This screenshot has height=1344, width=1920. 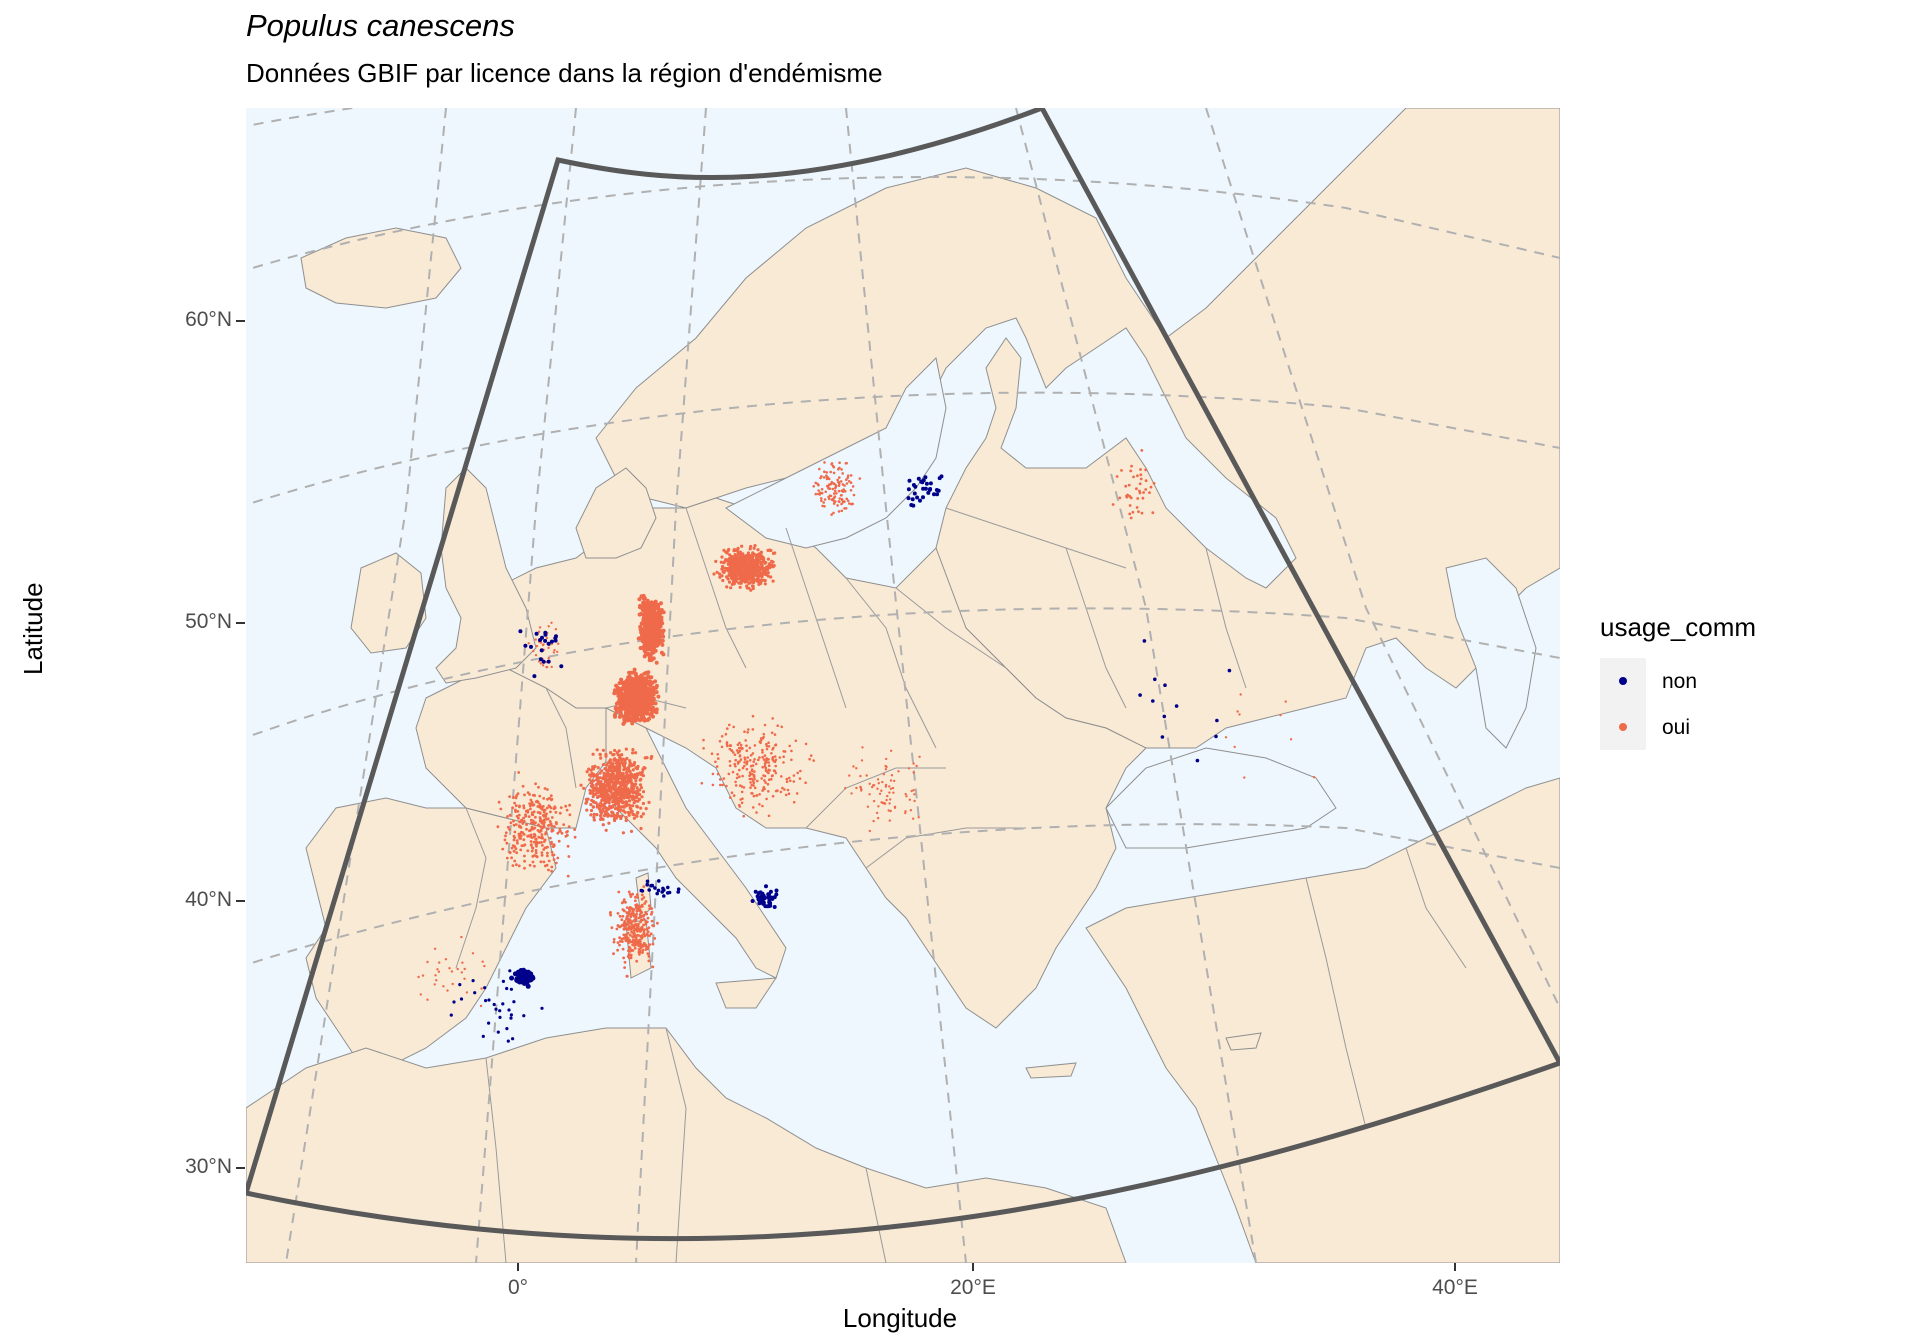 I want to click on land-north-africa, so click(x=686, y=1145).